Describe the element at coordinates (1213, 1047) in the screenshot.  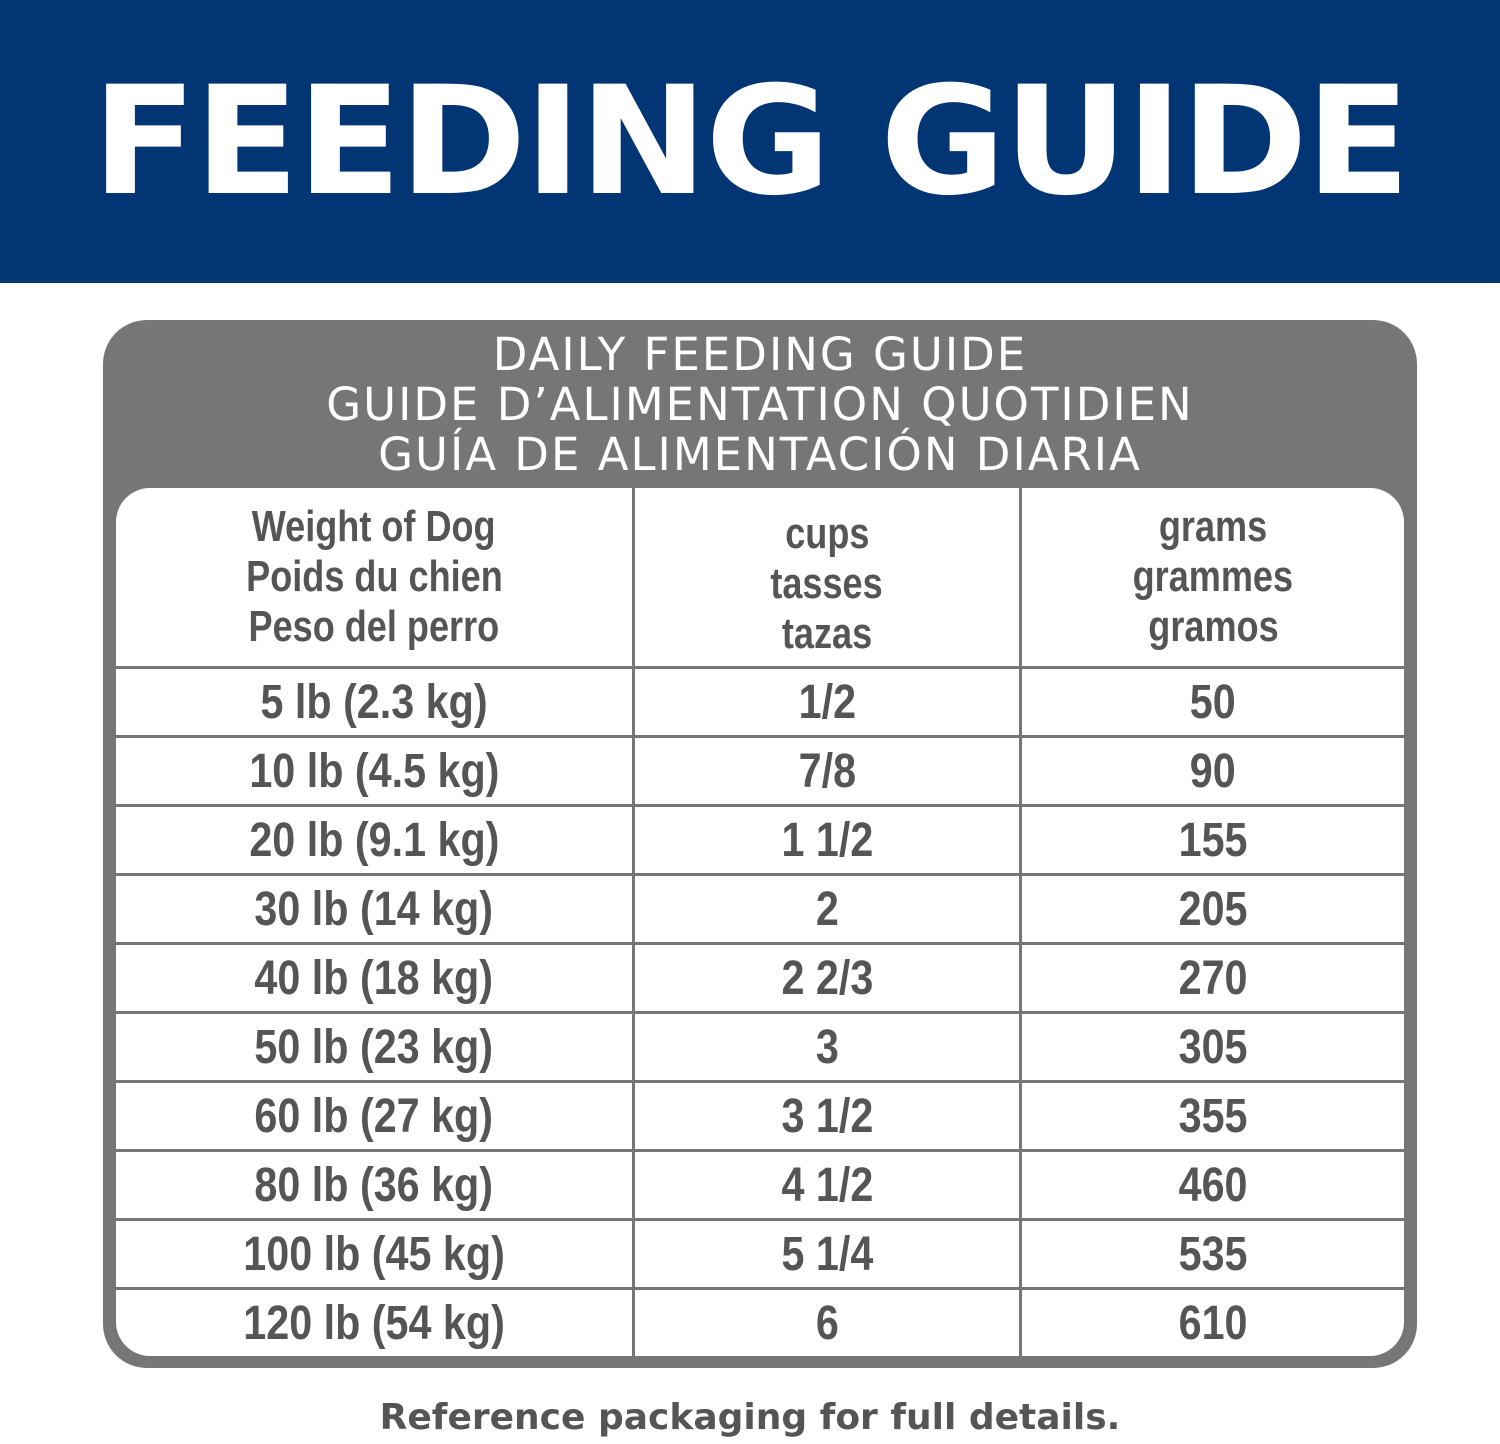
I see `grams-cell: 305` at that location.